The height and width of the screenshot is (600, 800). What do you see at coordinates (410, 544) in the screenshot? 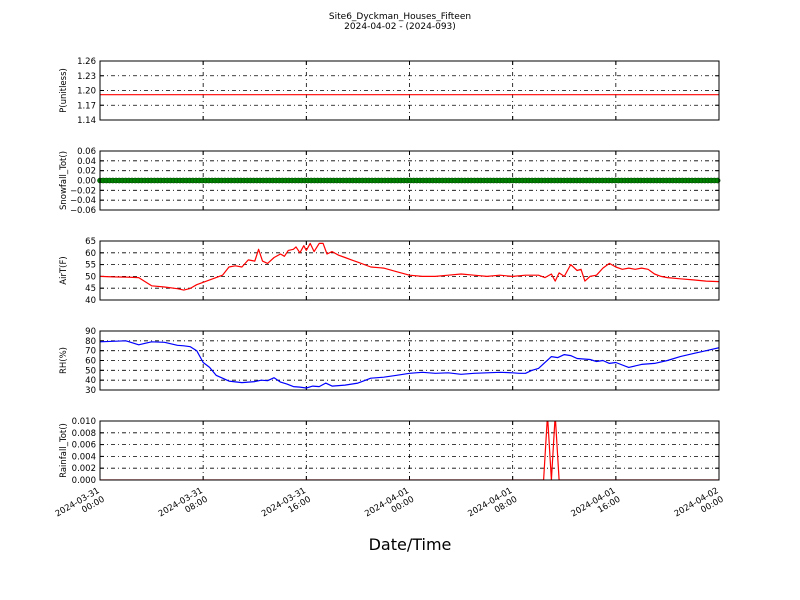
I see `x-axis-label: Date/Time` at bounding box center [410, 544].